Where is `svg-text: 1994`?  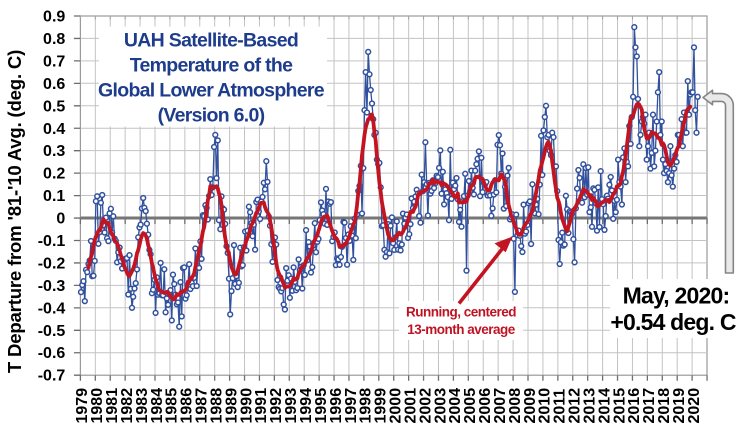
svg-text: 1994 is located at coordinates (306, 406).